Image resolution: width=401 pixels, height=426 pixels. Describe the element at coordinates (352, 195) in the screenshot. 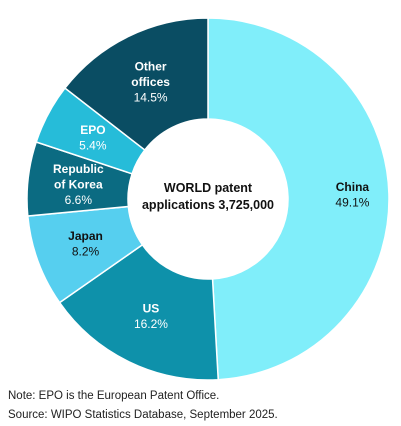

I see `slice-label: China 49.1%` at that location.